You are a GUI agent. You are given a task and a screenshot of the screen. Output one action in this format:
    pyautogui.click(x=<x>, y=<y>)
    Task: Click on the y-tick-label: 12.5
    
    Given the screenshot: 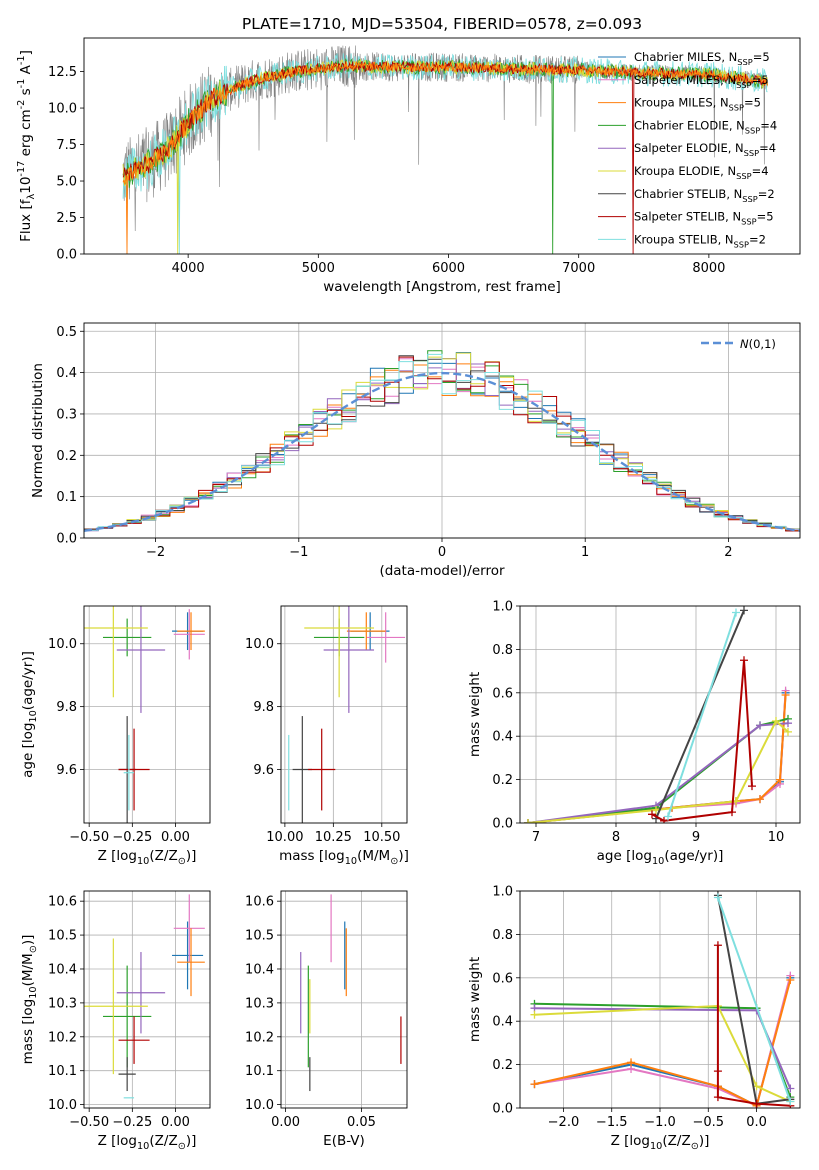 What is the action you would take?
    pyautogui.click(x=62, y=72)
    